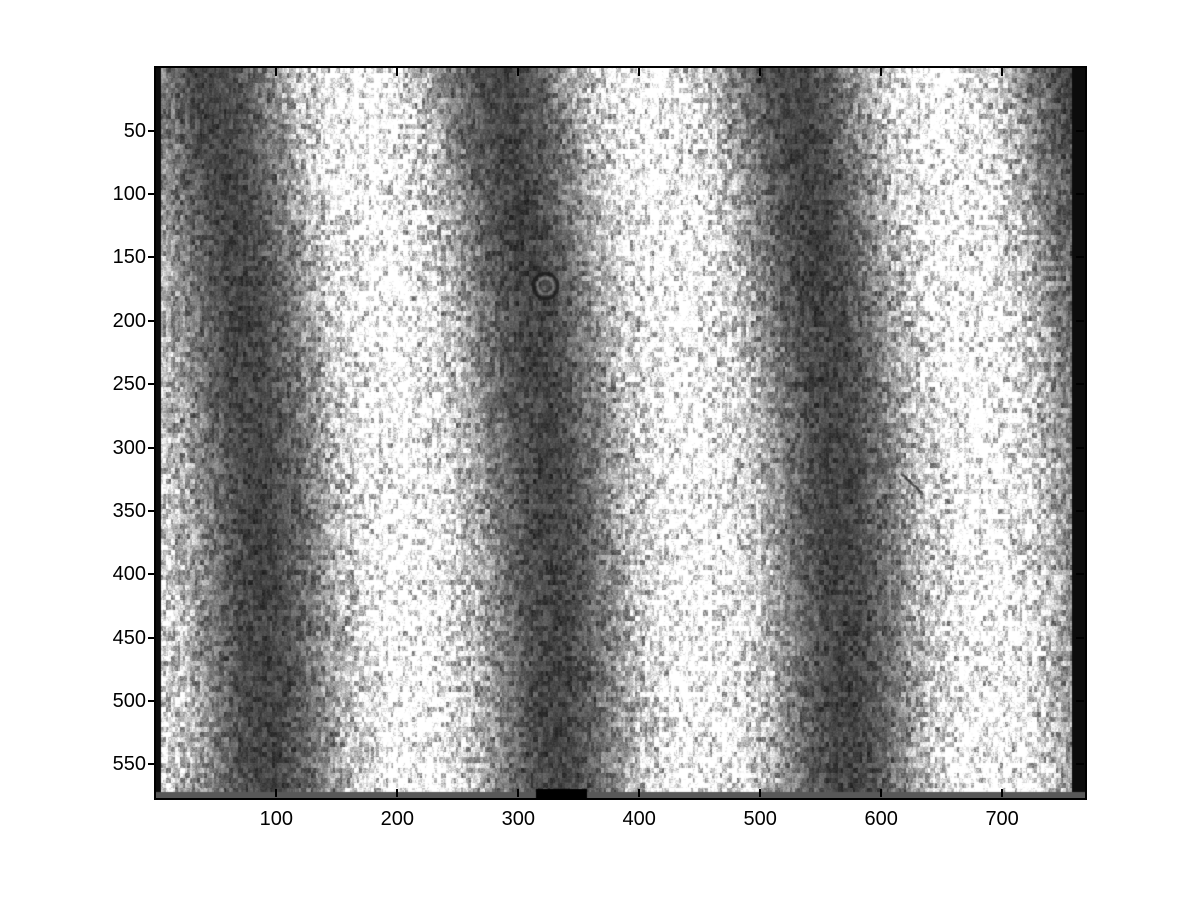  What do you see at coordinates (760, 819) in the screenshot?
I see `x-tick-label: 500` at bounding box center [760, 819].